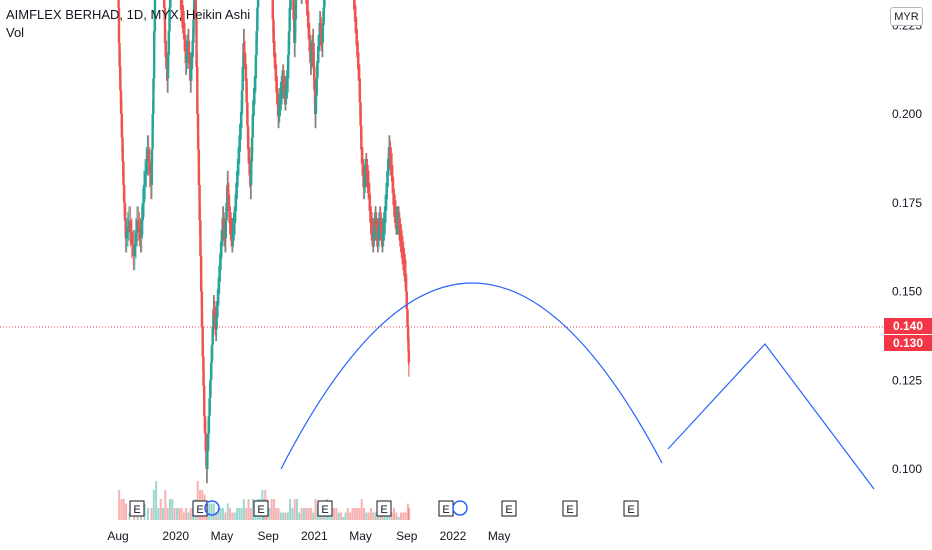  What do you see at coordinates (907, 380) in the screenshot?
I see `y-tick-label: 0.125` at bounding box center [907, 380].